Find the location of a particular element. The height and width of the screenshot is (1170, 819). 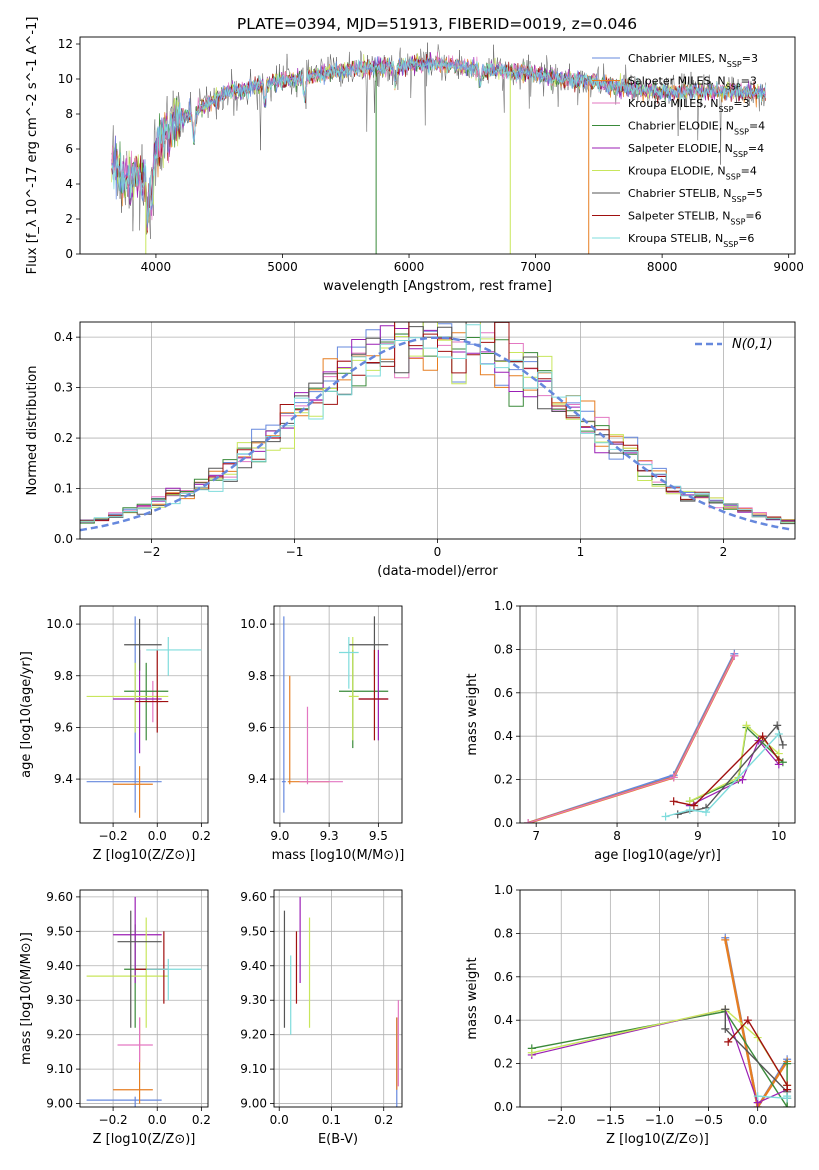

x-tick-label: −2.0 is located at coordinates (561, 1120).